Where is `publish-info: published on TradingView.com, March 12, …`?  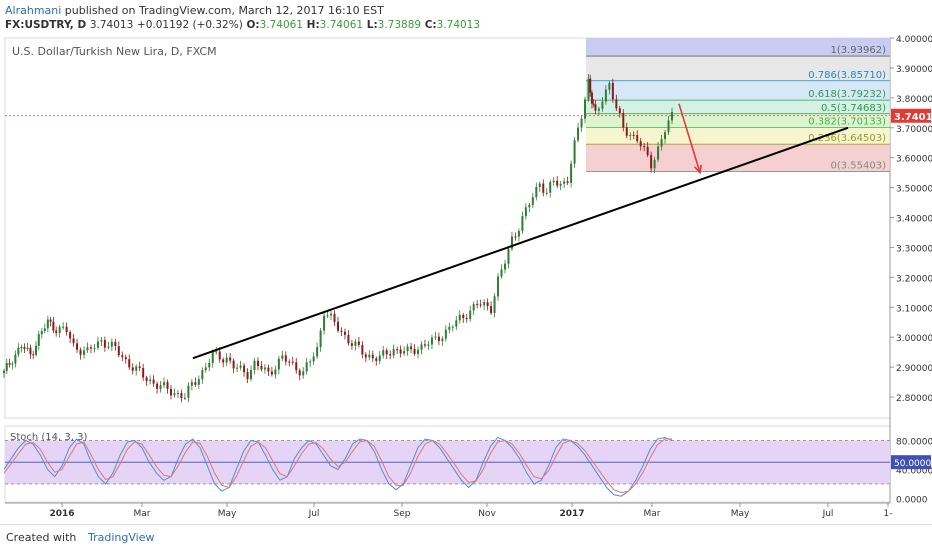
publish-info: published on TradingView.com, March 12, … is located at coordinates (222, 10).